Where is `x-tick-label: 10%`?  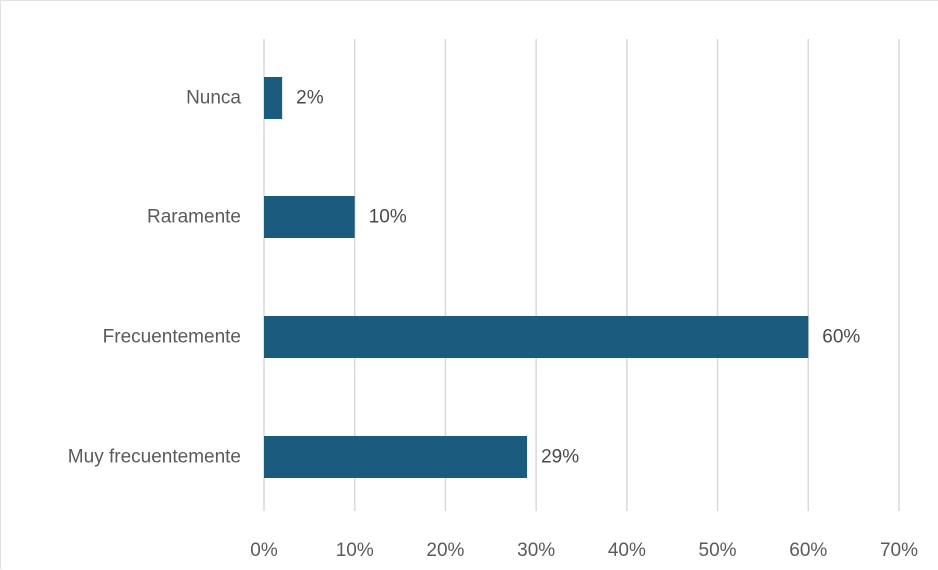
x-tick-label: 10% is located at coordinates (355, 550).